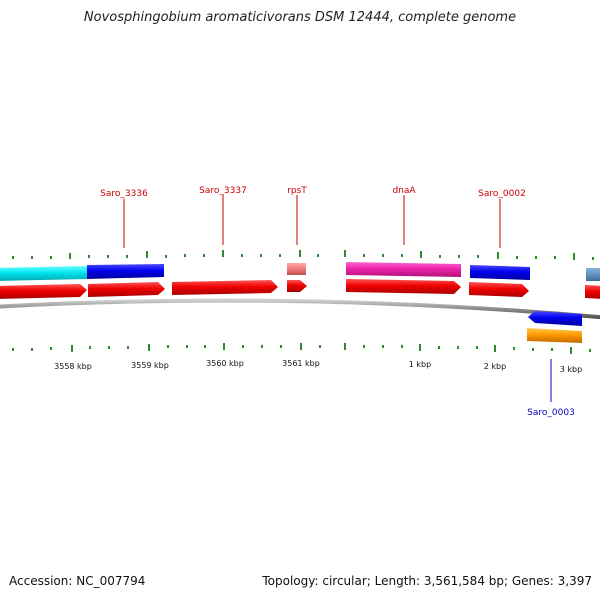 This screenshot has width=600, height=600. What do you see at coordinates (297, 286) in the screenshot?
I see `gene-arrow-rpst` at bounding box center [297, 286].